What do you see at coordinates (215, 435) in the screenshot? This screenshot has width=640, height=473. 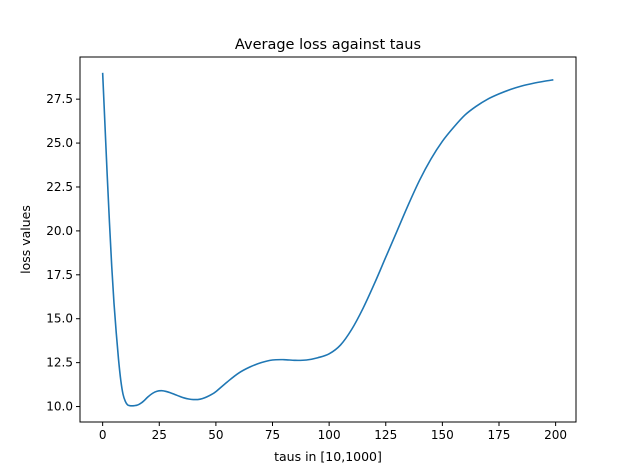 I see `x-tick-label: 50` at bounding box center [215, 435].